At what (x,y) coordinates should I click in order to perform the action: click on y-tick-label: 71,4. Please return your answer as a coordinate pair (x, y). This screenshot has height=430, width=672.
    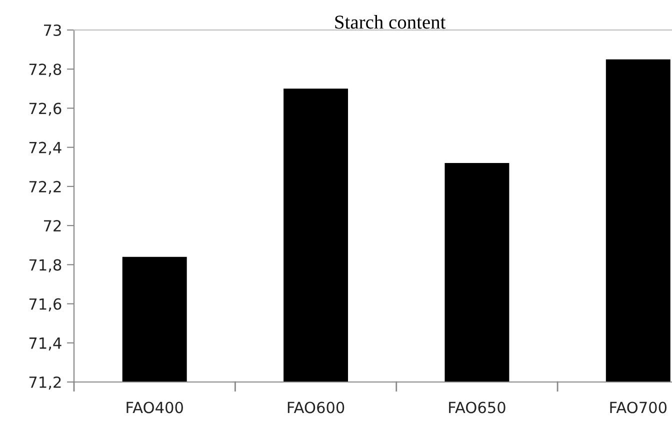
    Looking at the image, I should click on (45, 344).